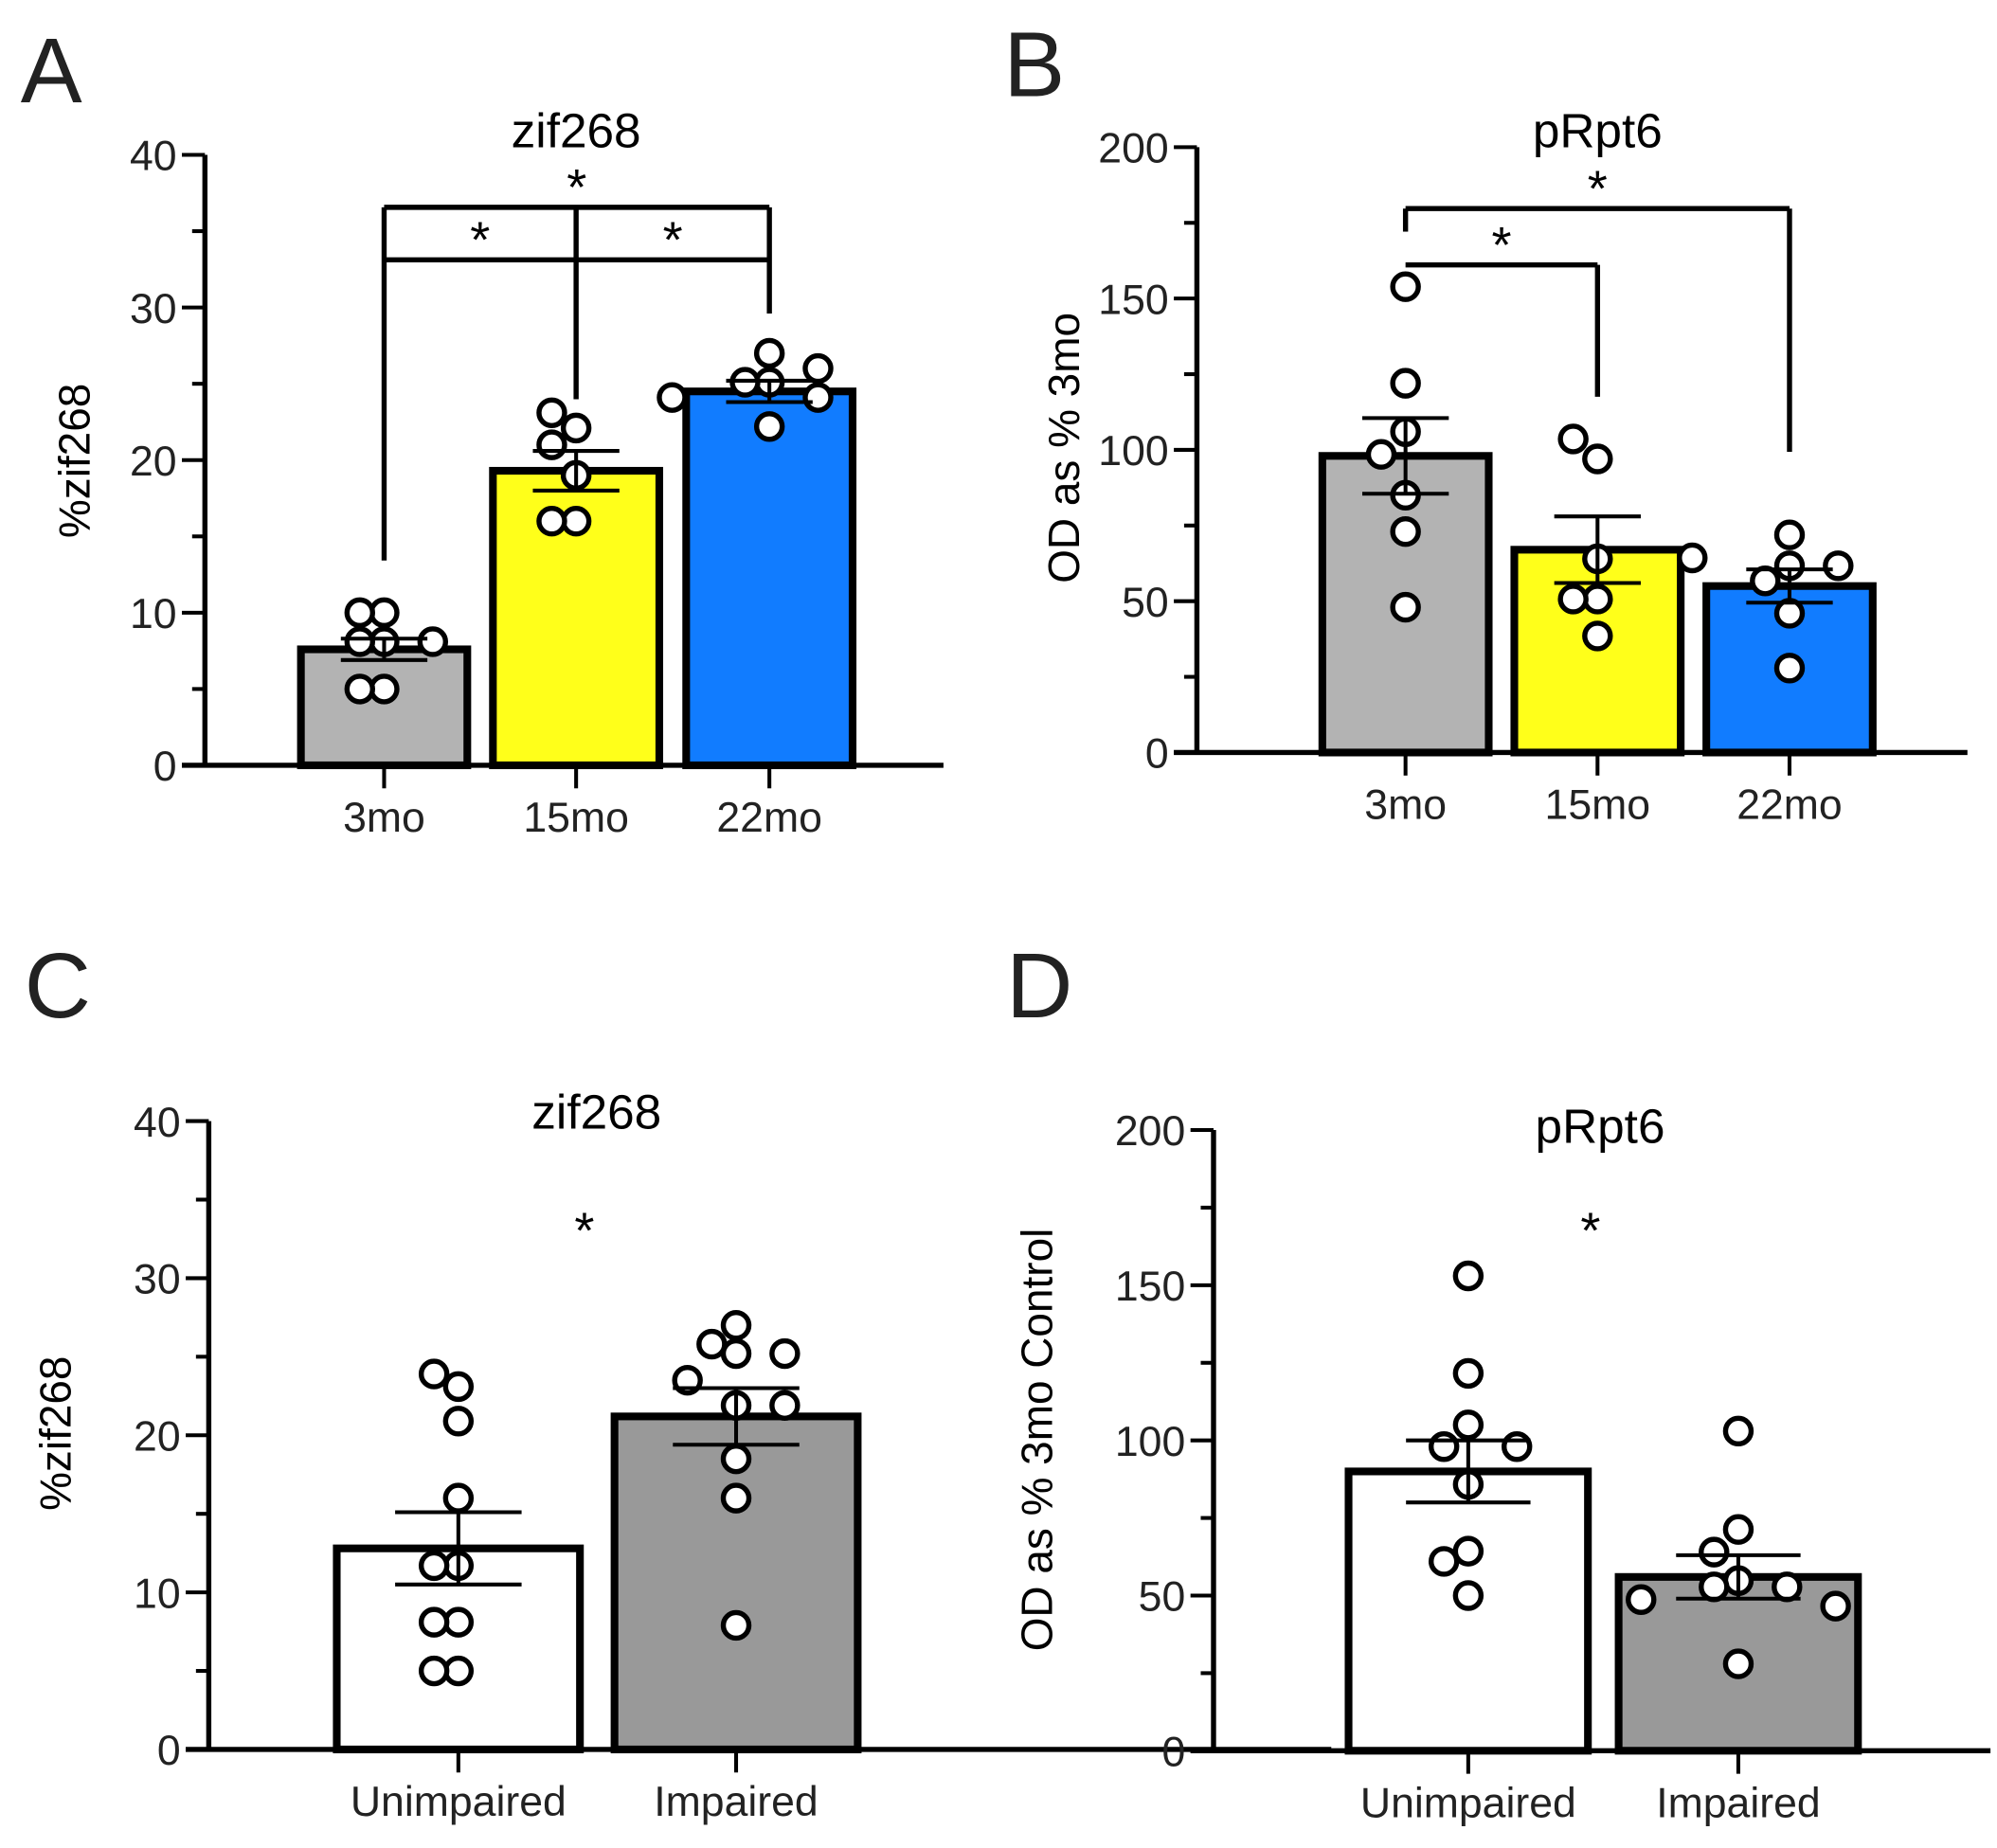  What do you see at coordinates (1039, 985) in the screenshot?
I see `panel-label: D` at bounding box center [1039, 985].